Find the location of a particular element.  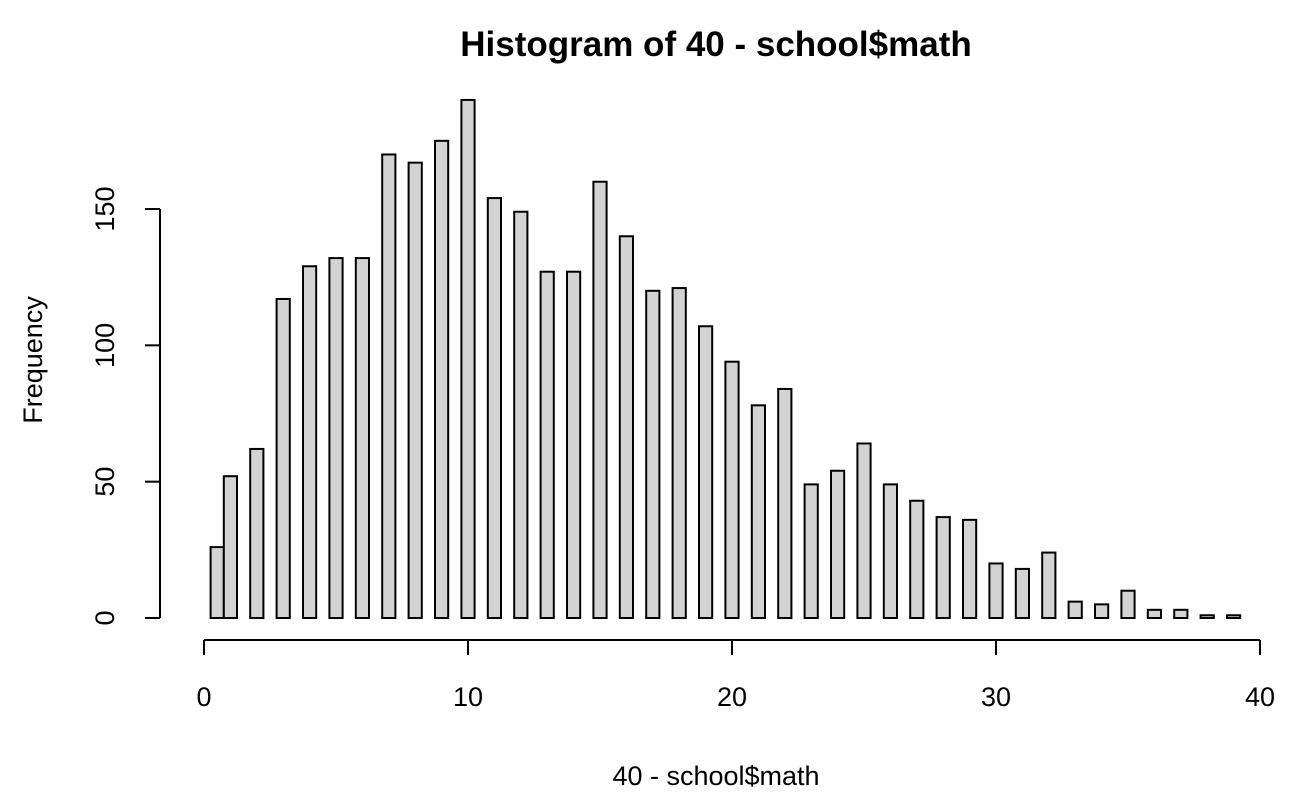

chart-title: Histogram of 40 - school$math is located at coordinates (715, 44).